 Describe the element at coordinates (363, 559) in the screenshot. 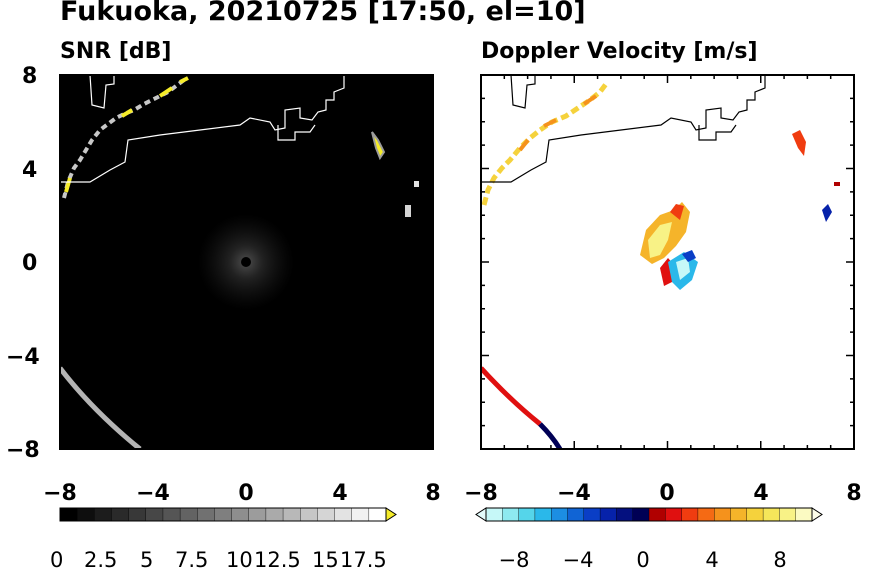

I see `snr-colorbar-label: 17.5` at that location.